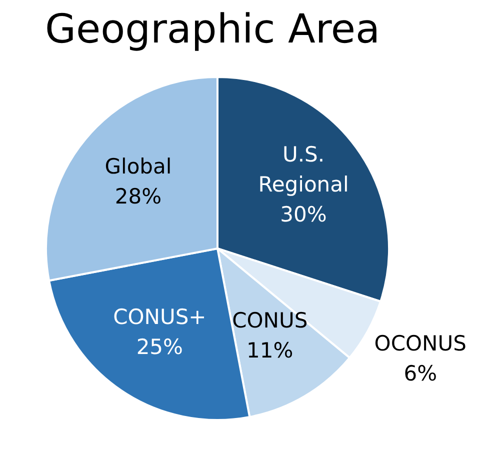  I want to click on data-label: 30%, so click(303, 214).